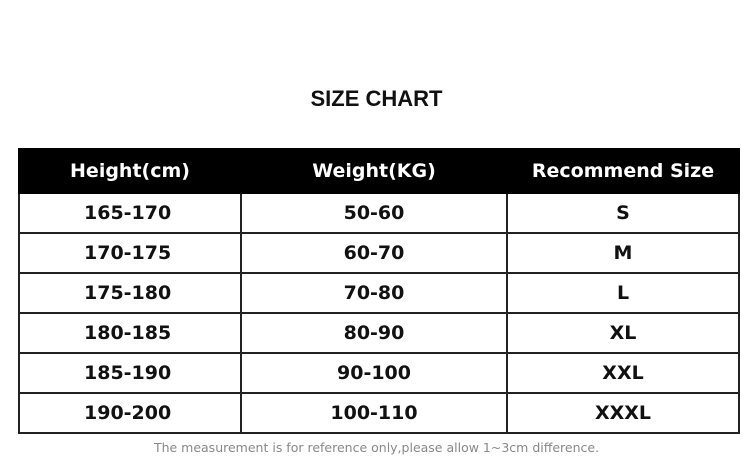 The image size is (753, 472). What do you see at coordinates (130, 293) in the screenshot?
I see `height-cell: 175-180` at bounding box center [130, 293].